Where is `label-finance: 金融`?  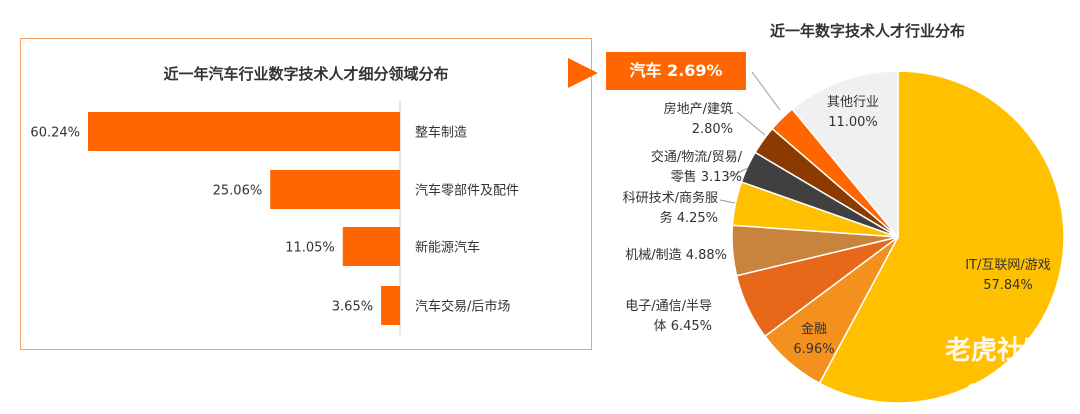 label-finance: 金融 is located at coordinates (814, 329).